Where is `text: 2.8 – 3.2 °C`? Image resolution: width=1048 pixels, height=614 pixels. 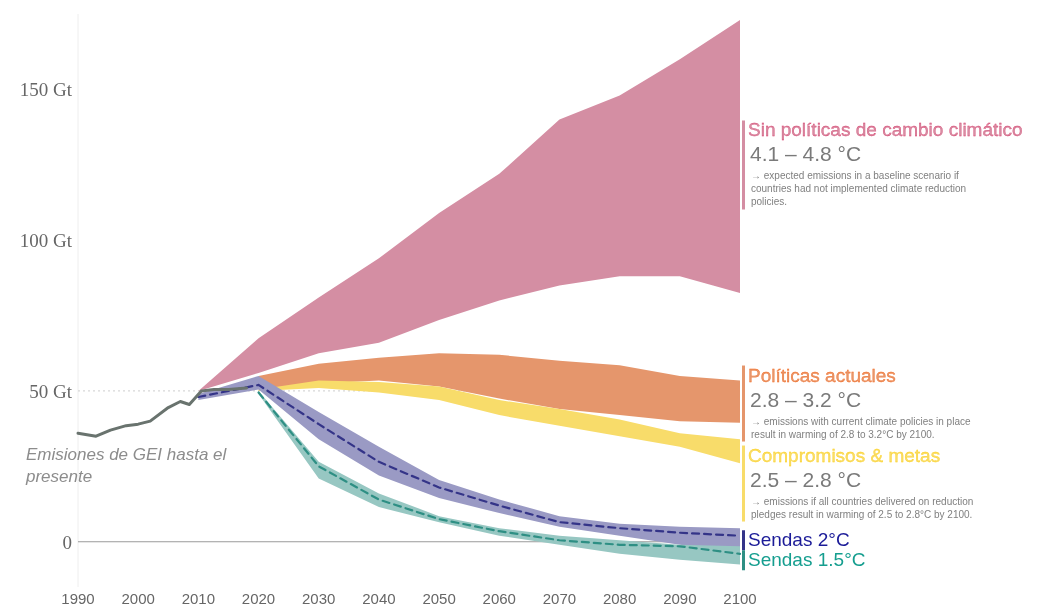
text: 2.8 – 3.2 °C is located at coordinates (806, 399).